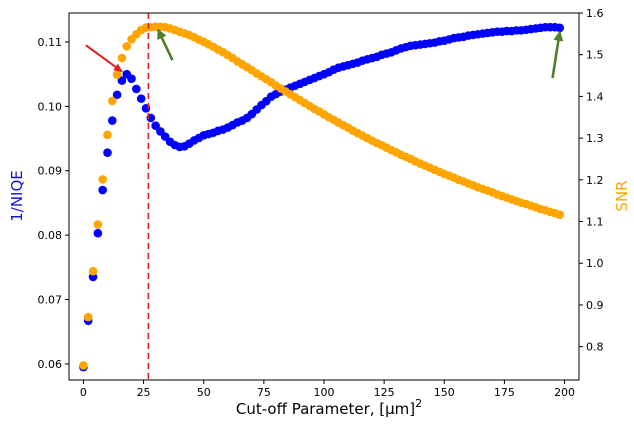 This screenshot has height=426, width=634. Describe the element at coordinates (595, 138) in the screenshot. I see `y-right-tick-label: 1.3` at that location.